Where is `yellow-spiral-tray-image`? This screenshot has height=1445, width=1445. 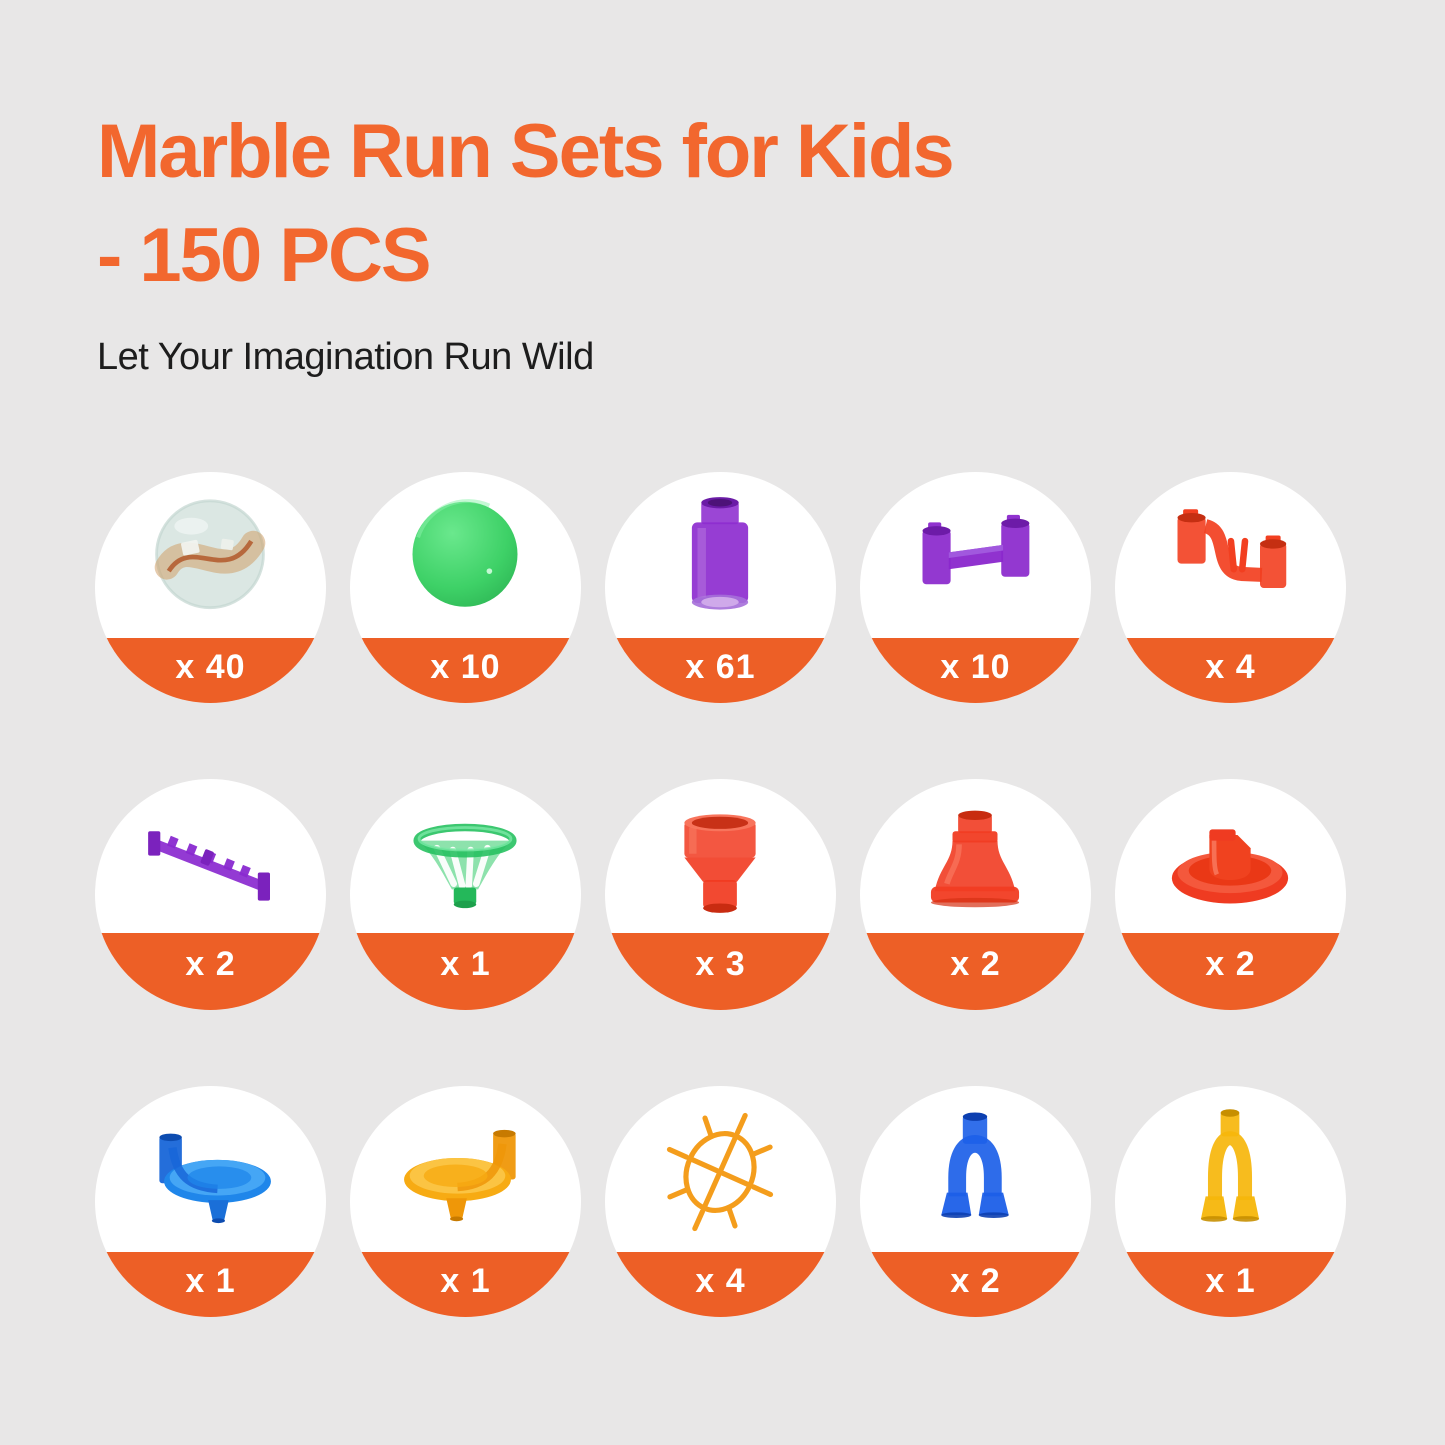 yellow-spiral-tray-image is located at coordinates (465, 1172).